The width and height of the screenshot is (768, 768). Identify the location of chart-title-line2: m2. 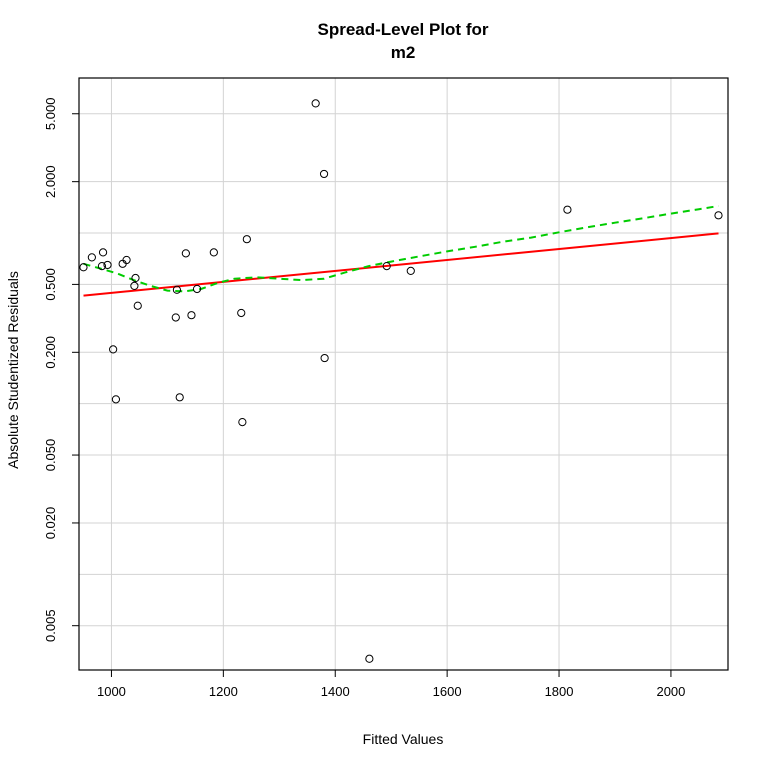
(403, 52).